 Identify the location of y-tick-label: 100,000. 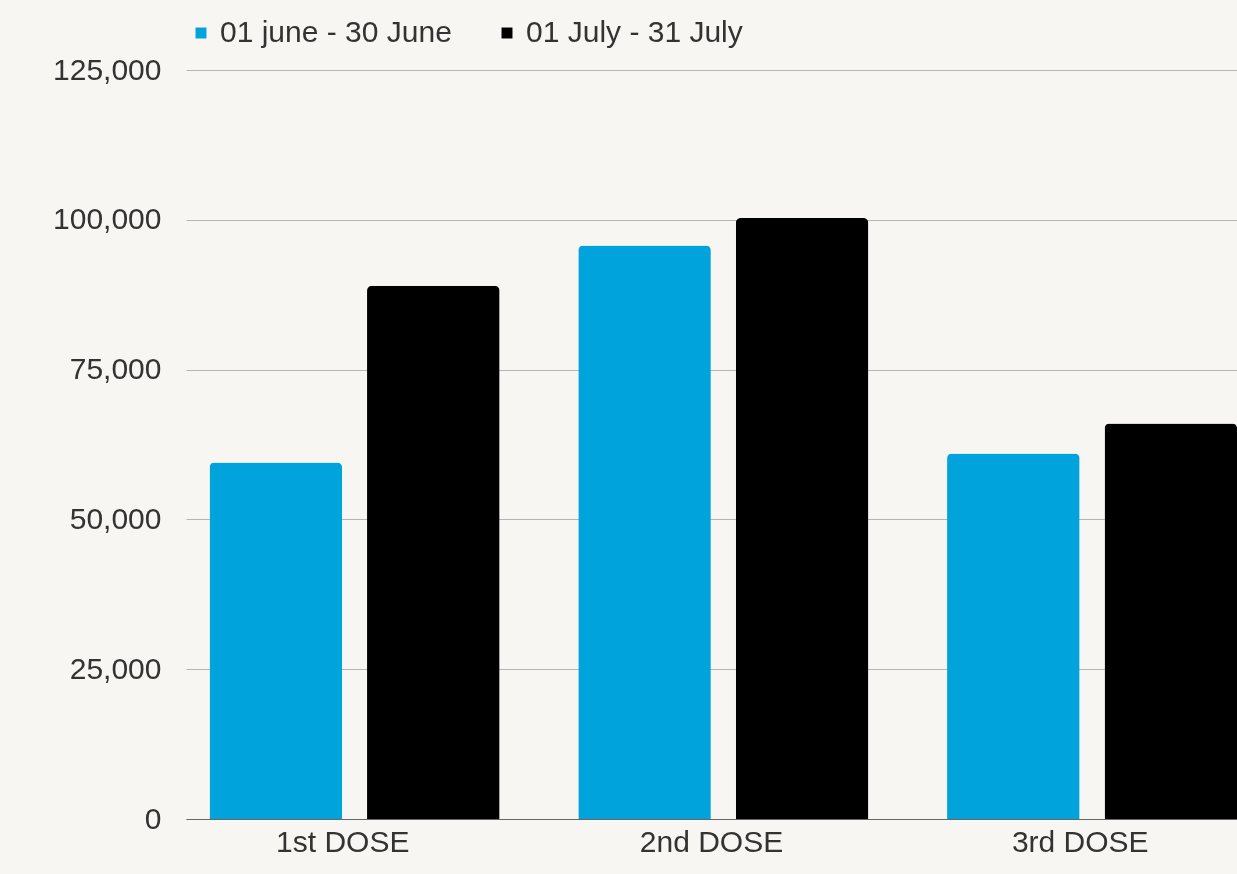
(107, 219).